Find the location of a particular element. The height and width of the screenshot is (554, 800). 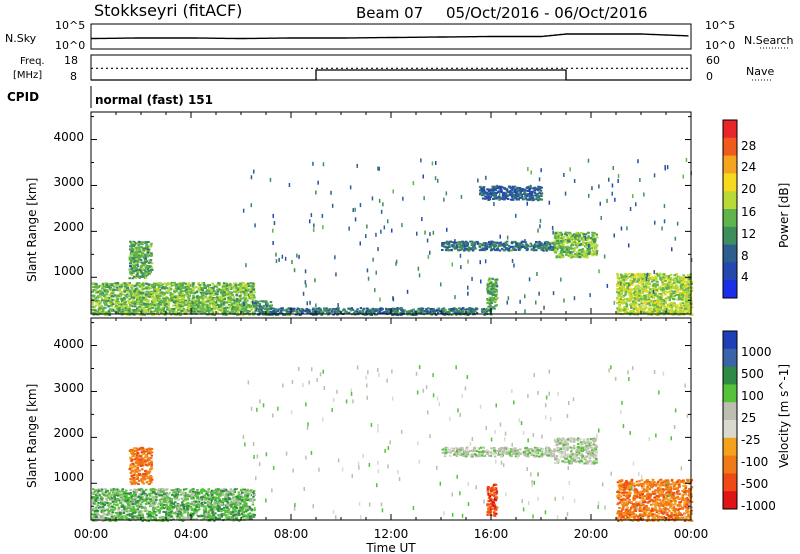

nave-tick-bottom: 0 is located at coordinates (709, 76).